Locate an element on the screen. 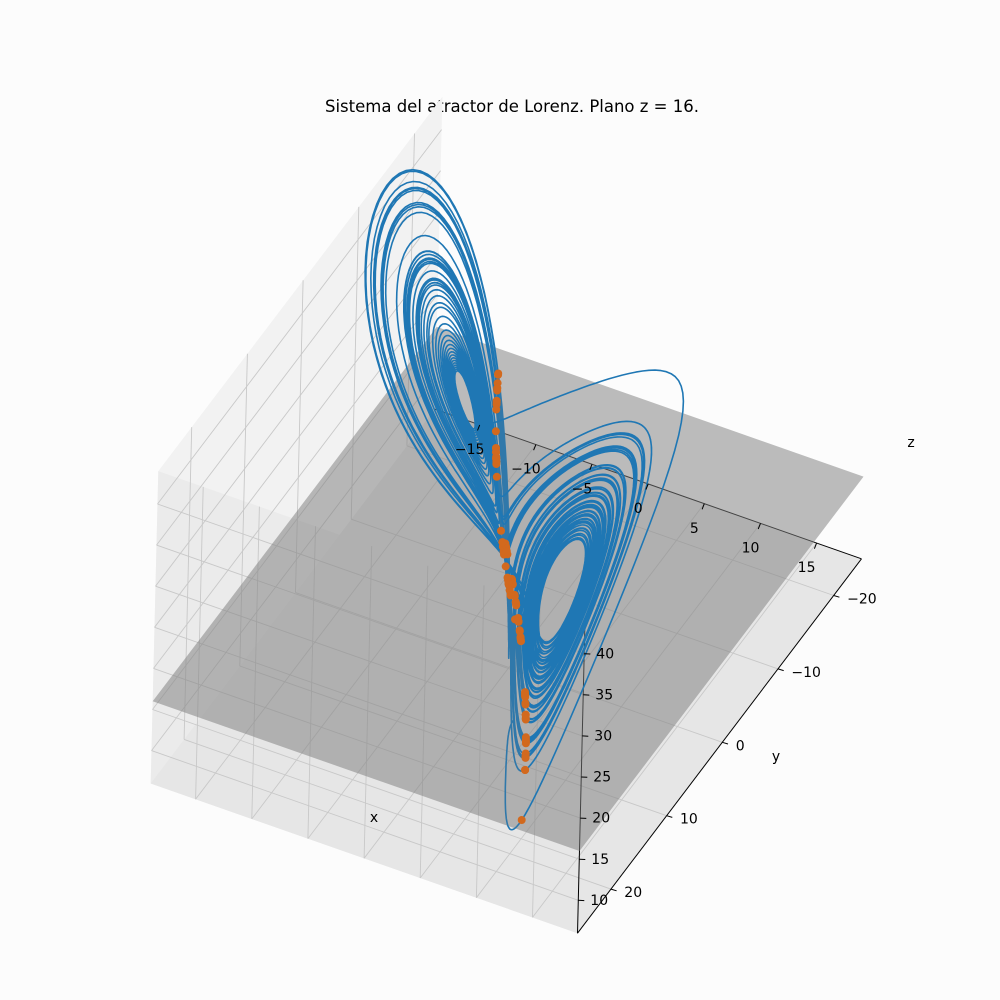  z-tick-label: 20 is located at coordinates (601, 819).